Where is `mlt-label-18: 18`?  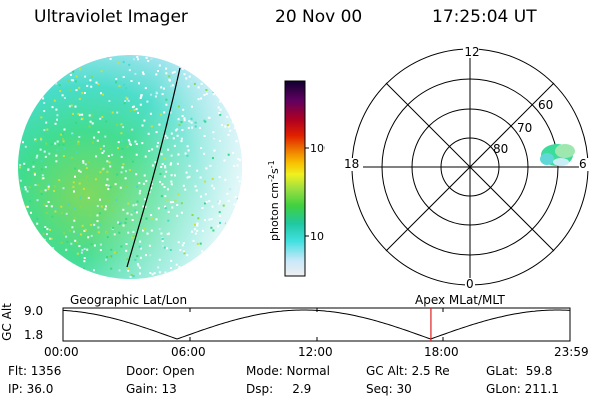 mlt-label-18: 18 is located at coordinates (351, 164).